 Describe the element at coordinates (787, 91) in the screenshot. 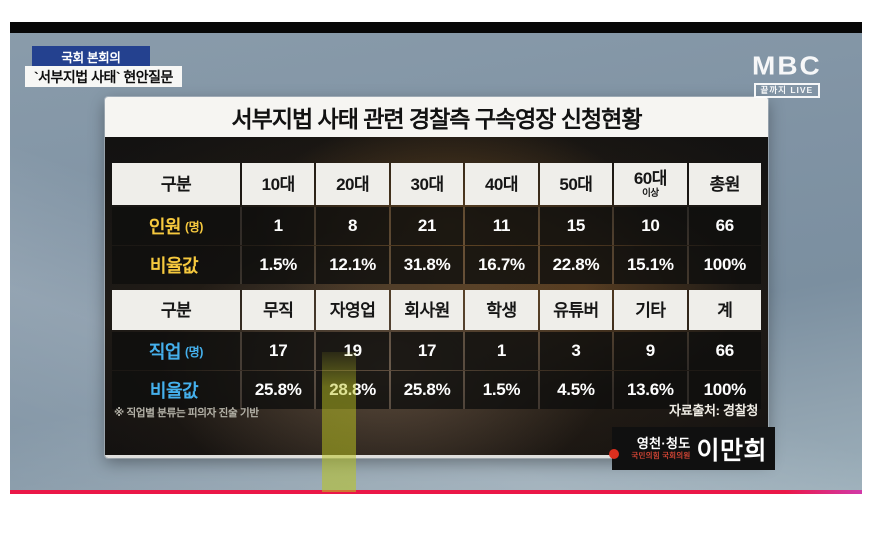

I see `mbc-live-badge: 끝까지 LIVE` at that location.